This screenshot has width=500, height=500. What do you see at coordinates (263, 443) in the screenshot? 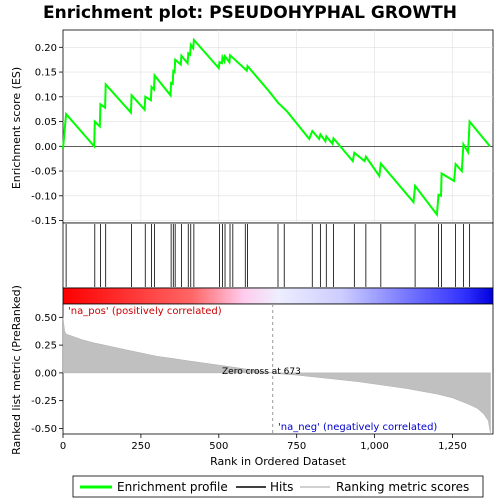
I see `bottom-panel-x-ticks: 0 250 500 750 1,000 1,250` at bounding box center [263, 443].